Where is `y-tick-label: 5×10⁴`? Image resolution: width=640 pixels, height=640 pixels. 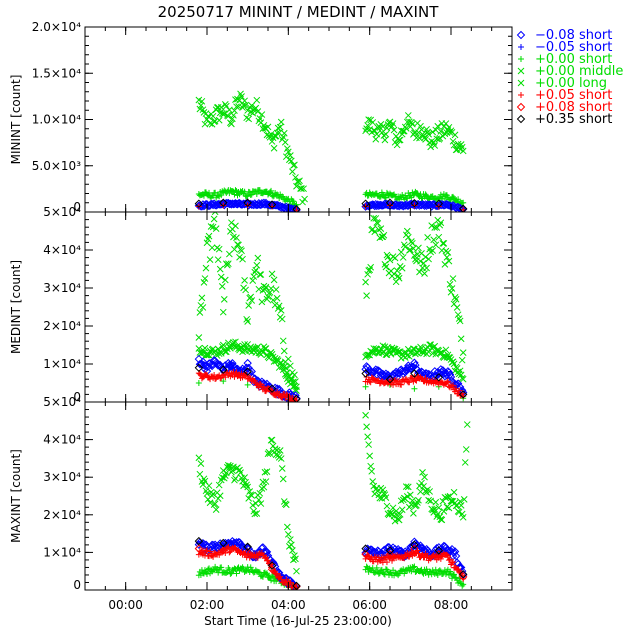
y-tick-label: 5×10⁴ is located at coordinates (62, 402).